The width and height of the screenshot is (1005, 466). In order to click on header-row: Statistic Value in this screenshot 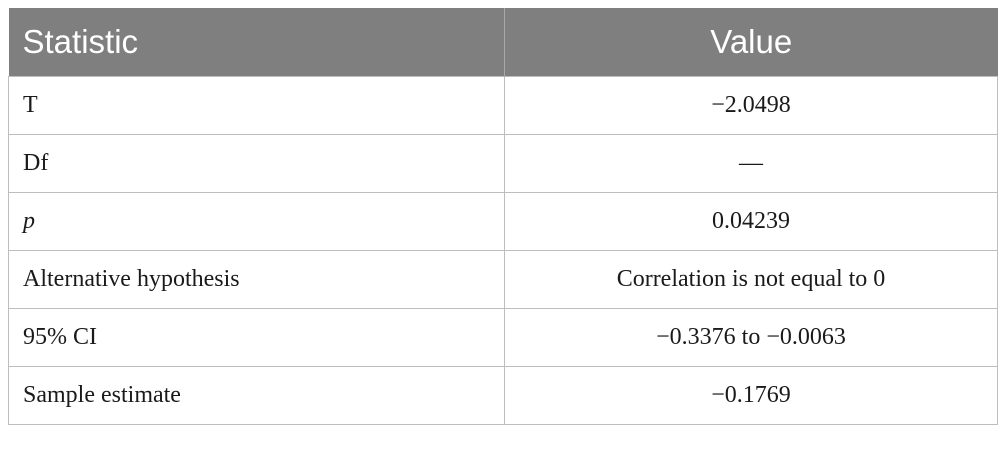, I will do `click(503, 42)`.